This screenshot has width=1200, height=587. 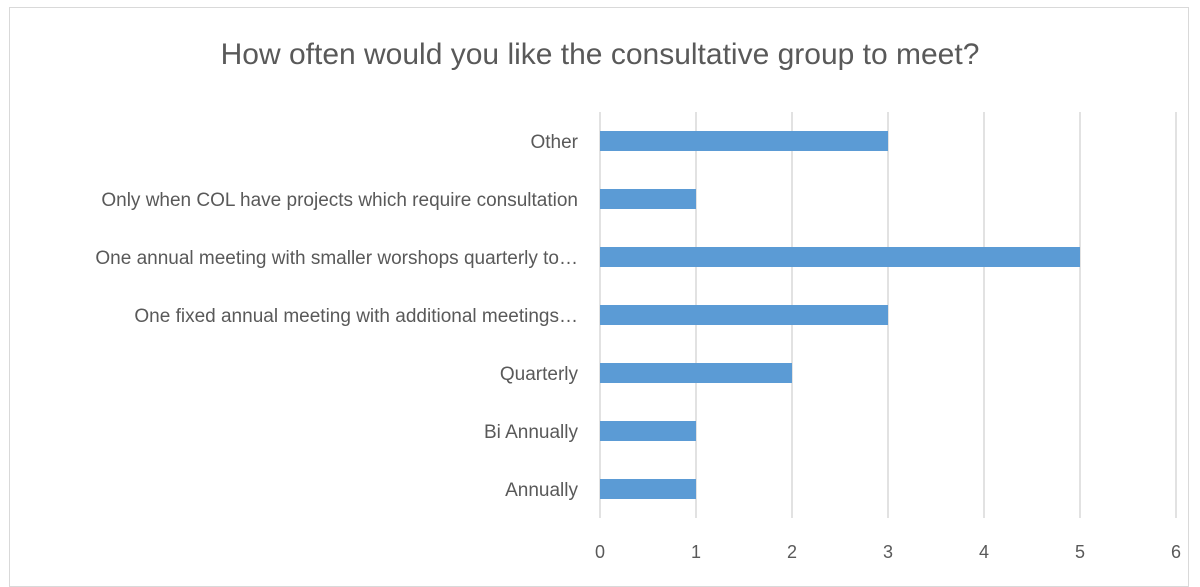 I want to click on x-tick-label: 6, so click(x=1176, y=552).